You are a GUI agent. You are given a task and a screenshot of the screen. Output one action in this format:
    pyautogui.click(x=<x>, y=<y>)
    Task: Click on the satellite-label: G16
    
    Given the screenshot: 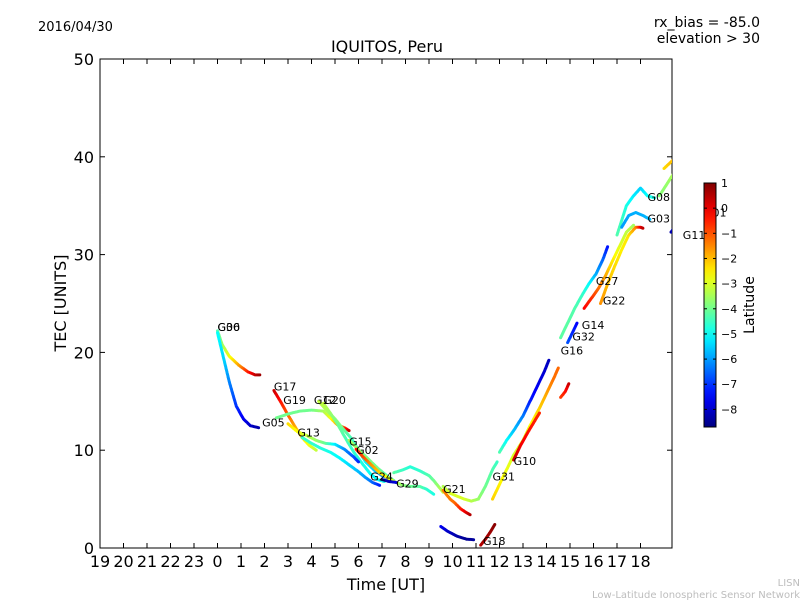 What is the action you would take?
    pyautogui.click(x=572, y=350)
    